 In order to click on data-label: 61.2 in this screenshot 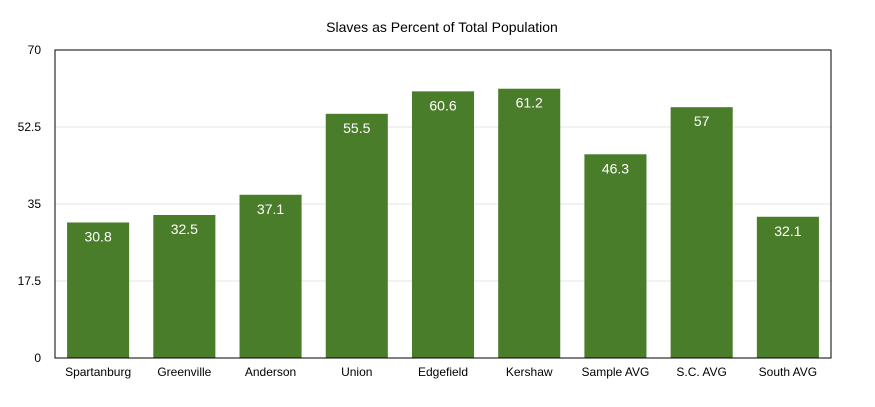, I will do `click(529, 103)`.